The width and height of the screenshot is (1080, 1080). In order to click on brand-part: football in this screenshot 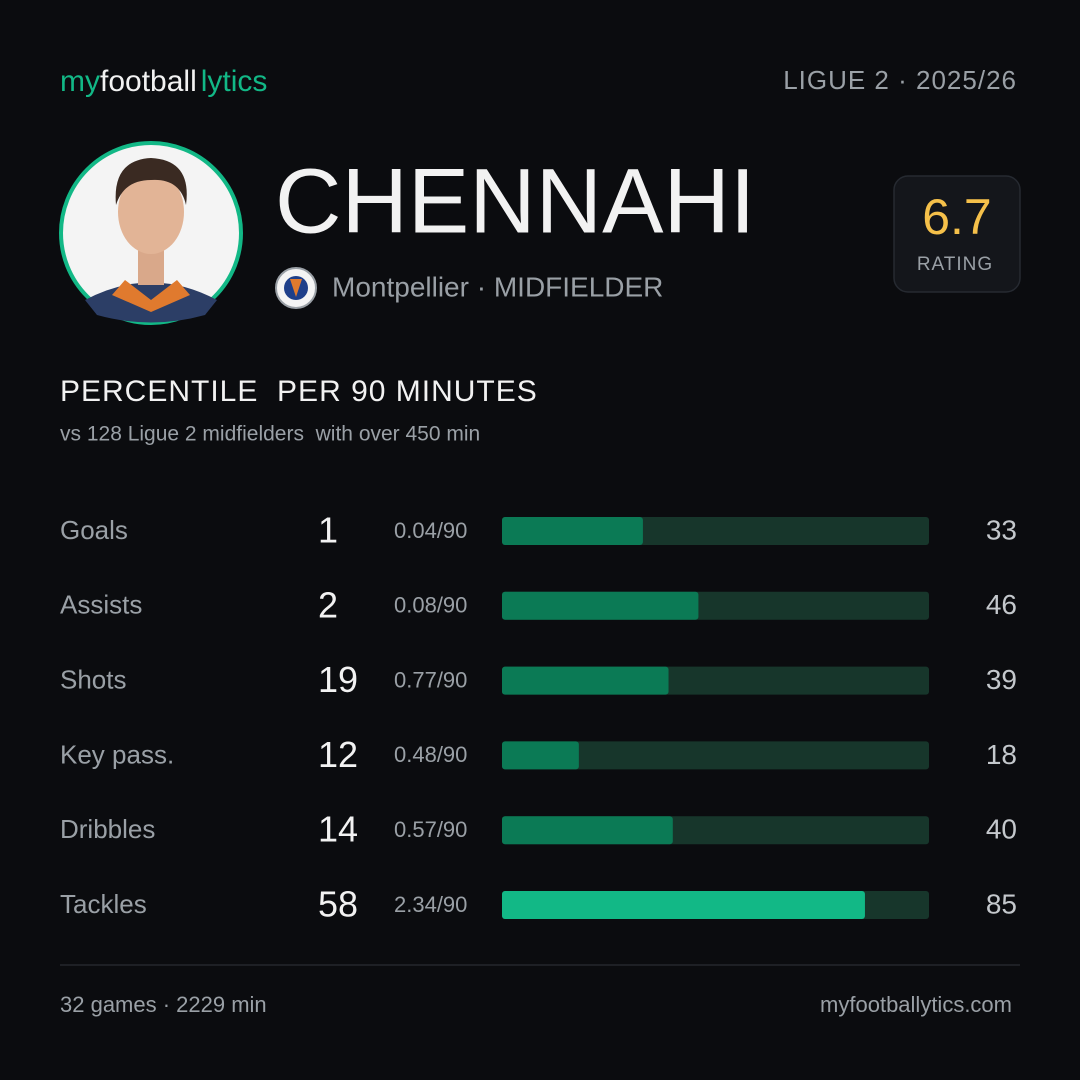, I will do `click(148, 81)`.